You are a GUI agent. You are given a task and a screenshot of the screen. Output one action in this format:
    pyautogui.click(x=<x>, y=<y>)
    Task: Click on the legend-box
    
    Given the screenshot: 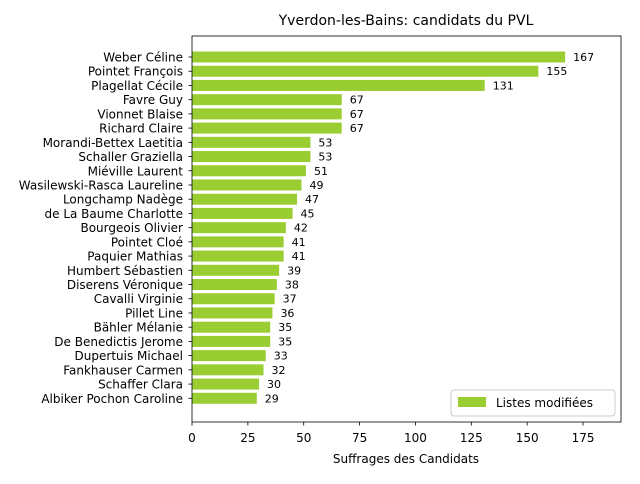 What is the action you would take?
    pyautogui.click(x=533, y=403)
    